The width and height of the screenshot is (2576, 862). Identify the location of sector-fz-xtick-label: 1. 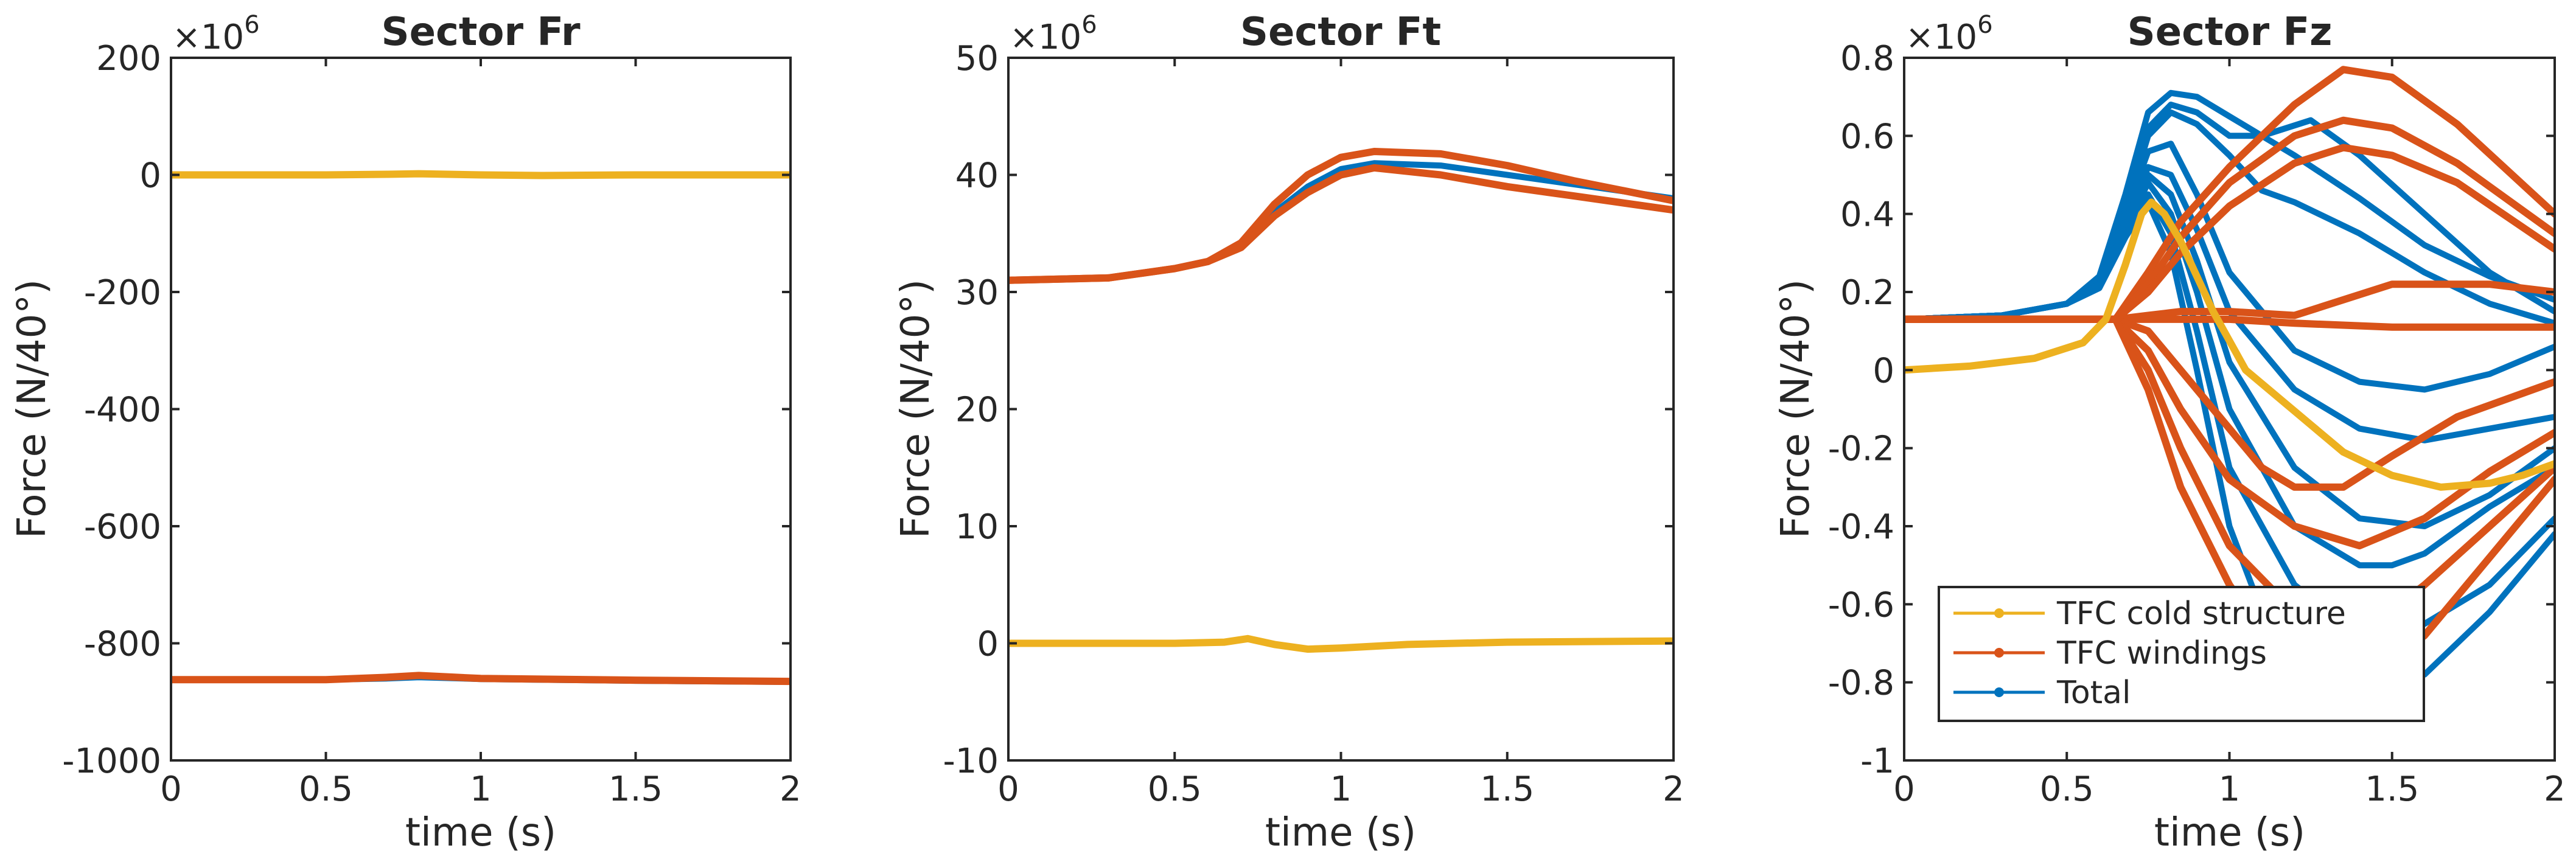
(2230, 790).